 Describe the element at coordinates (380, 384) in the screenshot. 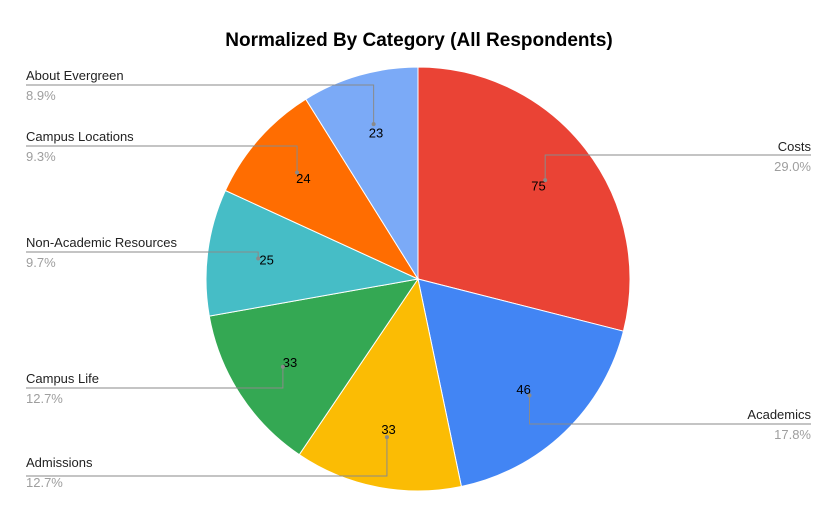

I see `slice-admissions` at that location.